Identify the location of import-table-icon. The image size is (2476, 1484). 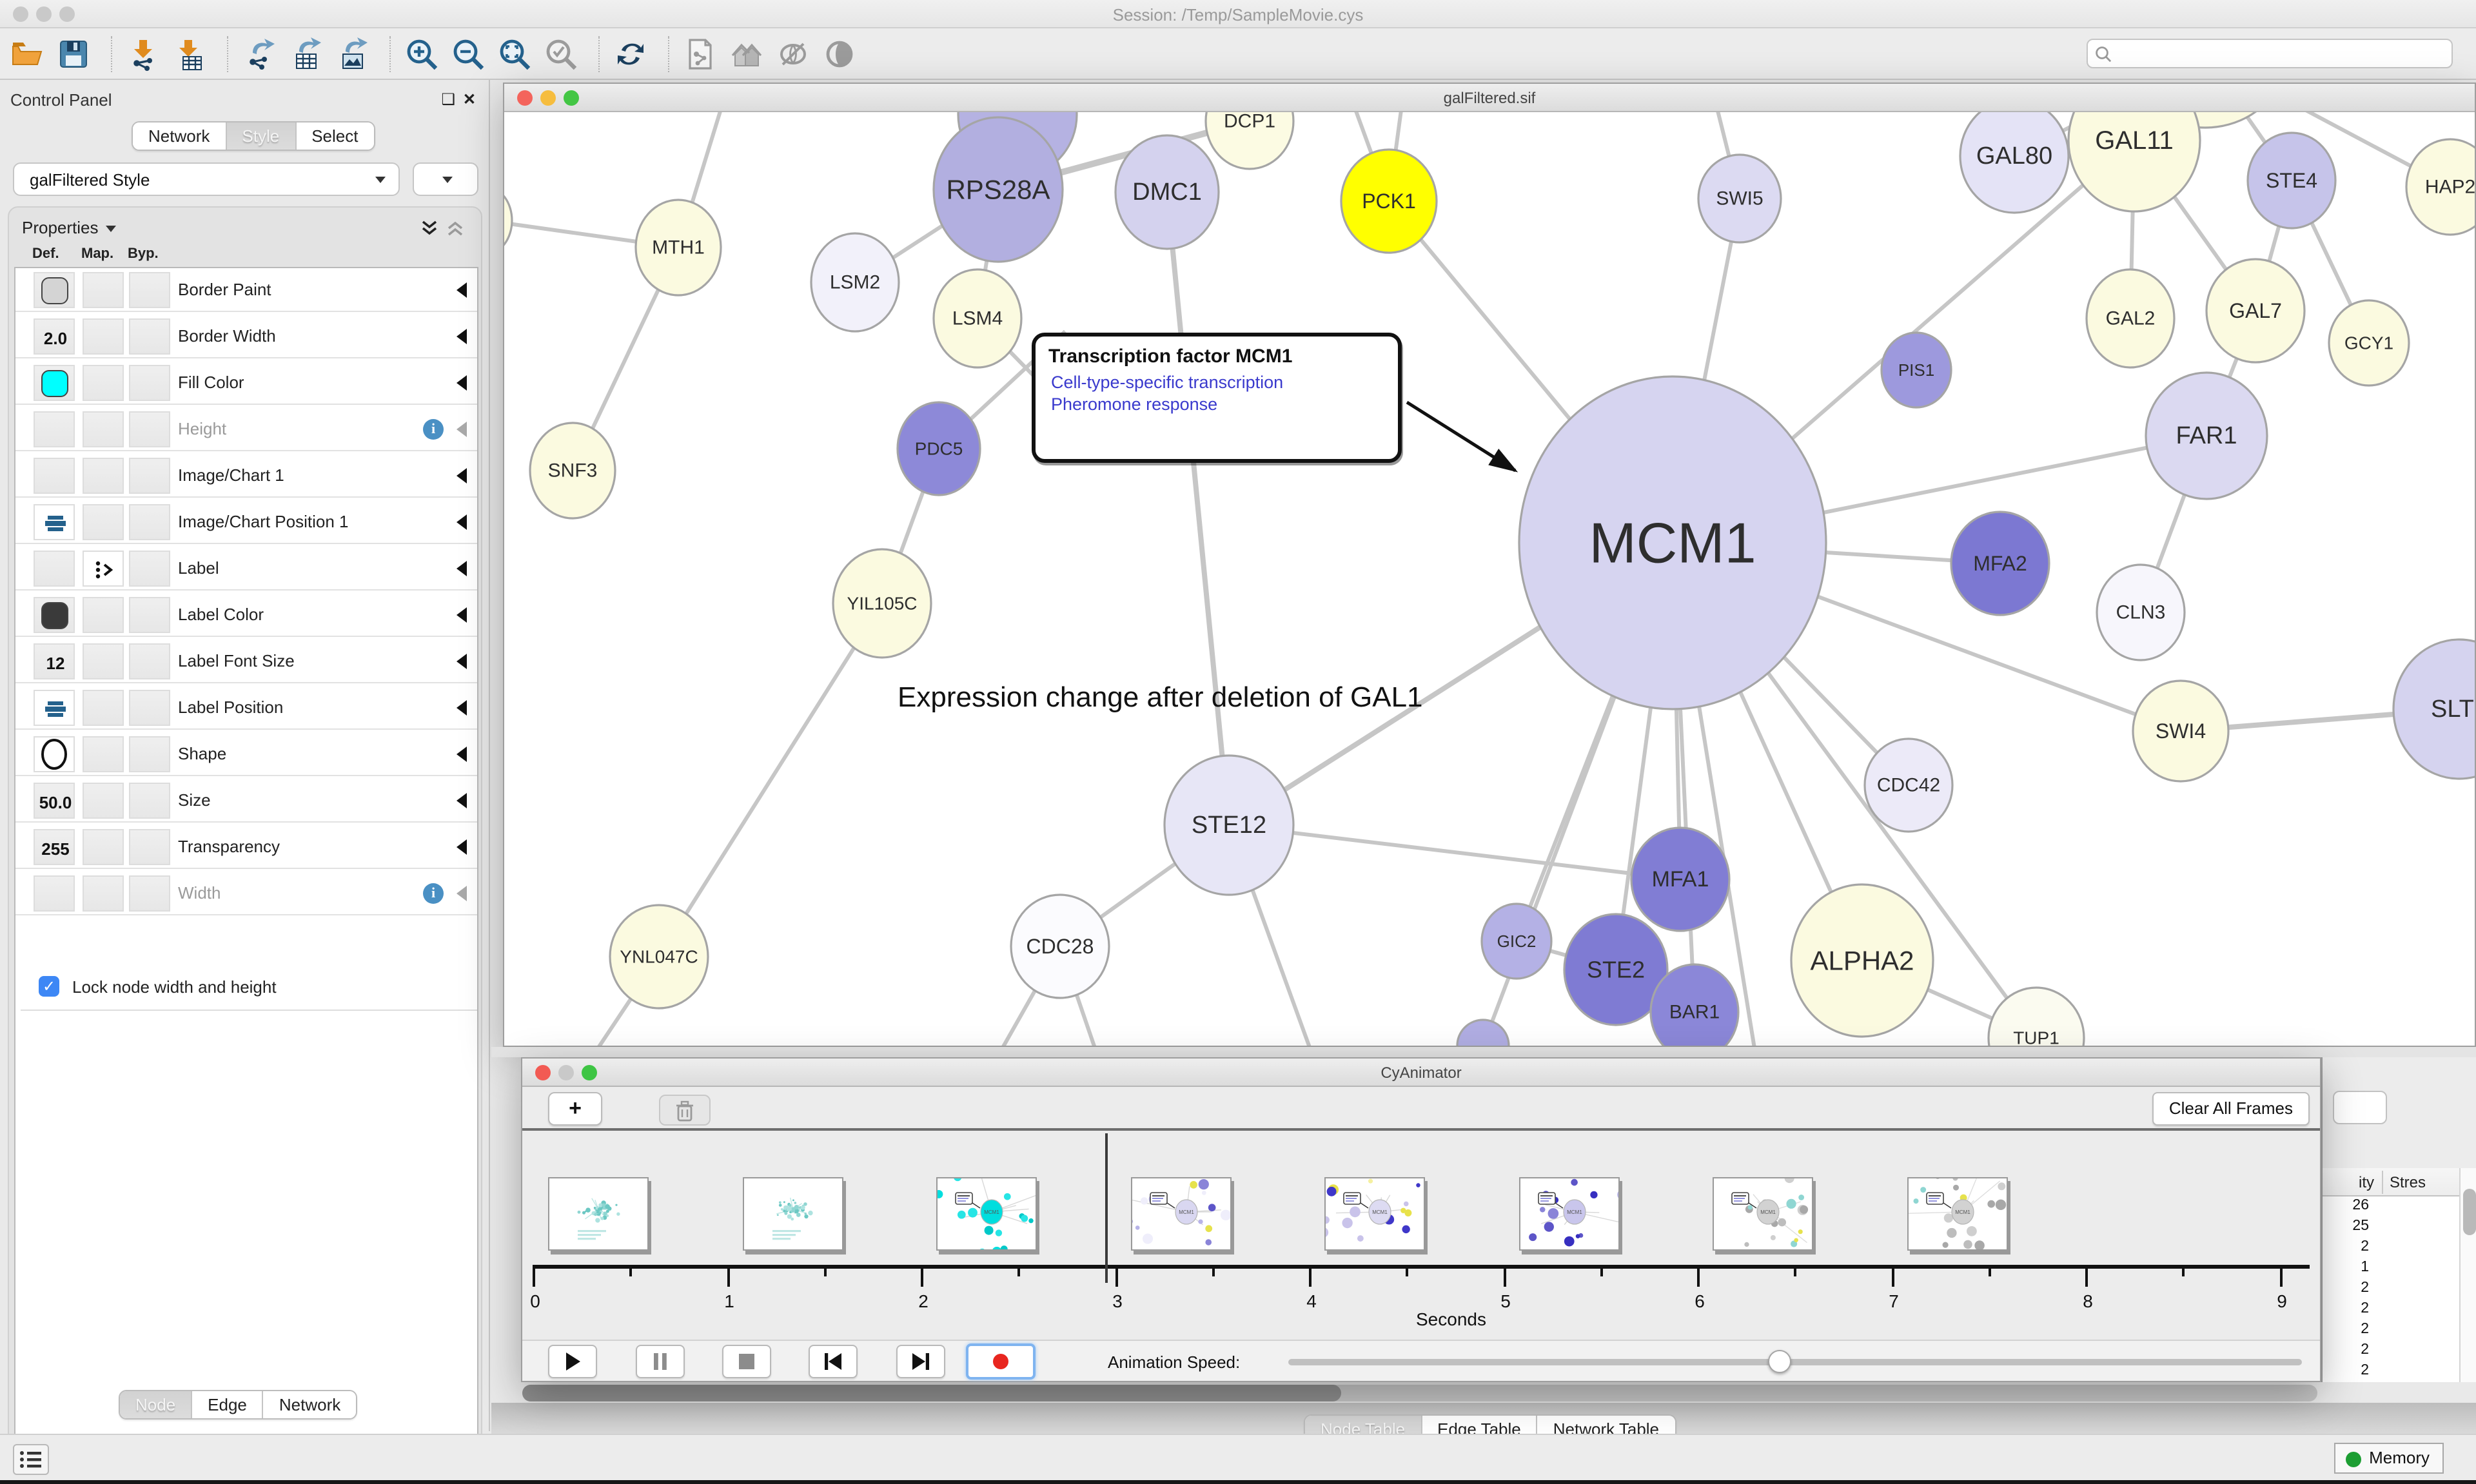
(189, 54).